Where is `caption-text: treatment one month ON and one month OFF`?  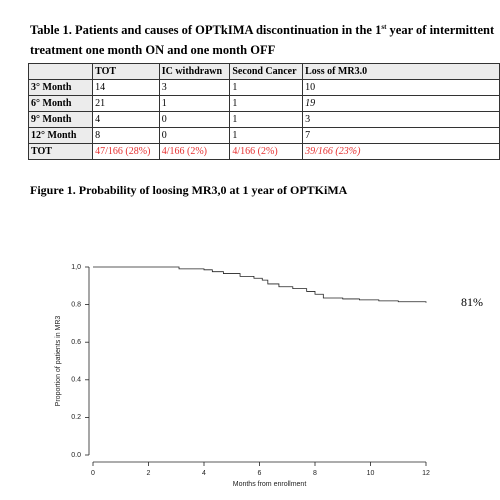
caption-text: treatment one month ON and one month OFF is located at coordinates (153, 50).